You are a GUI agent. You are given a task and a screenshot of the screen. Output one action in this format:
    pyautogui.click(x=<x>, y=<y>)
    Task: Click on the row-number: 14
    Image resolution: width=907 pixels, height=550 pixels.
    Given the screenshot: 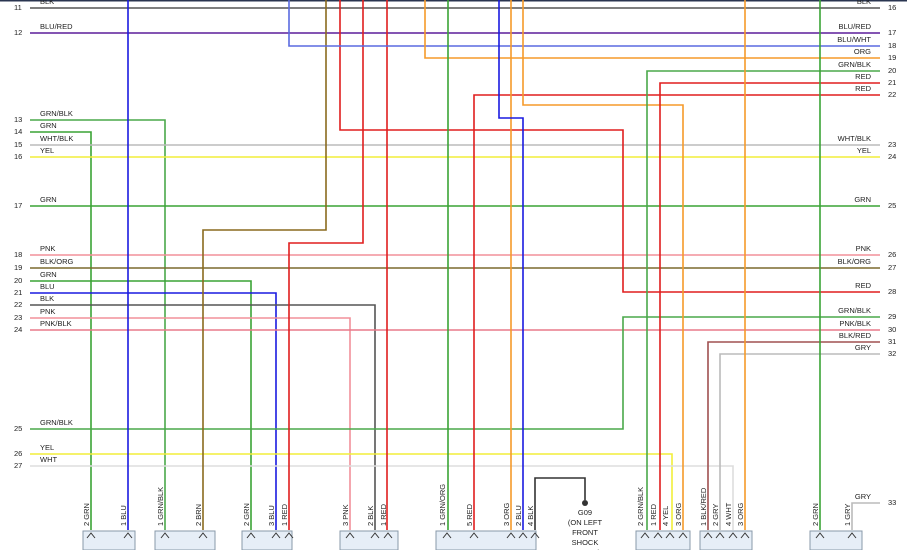 What is the action you would take?
    pyautogui.click(x=18, y=131)
    